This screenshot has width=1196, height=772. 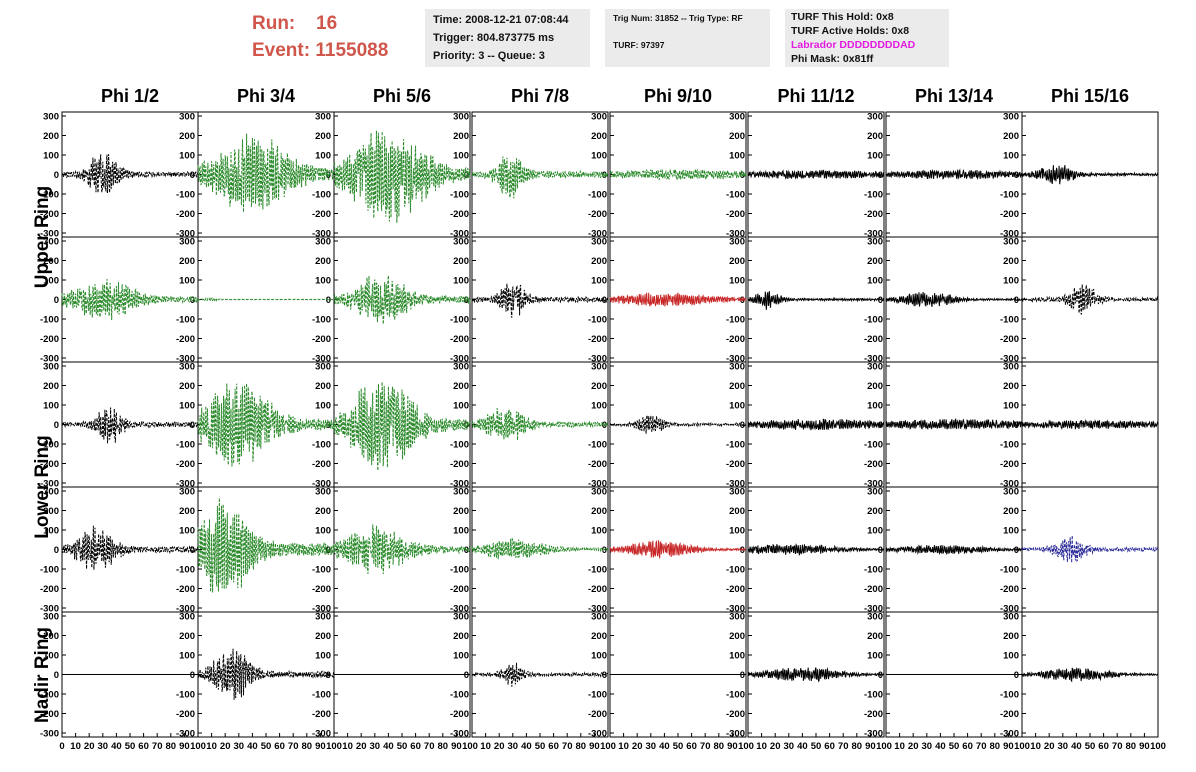 What do you see at coordinates (513, 746) in the screenshot?
I see `x-tick-label: 30` at bounding box center [513, 746].